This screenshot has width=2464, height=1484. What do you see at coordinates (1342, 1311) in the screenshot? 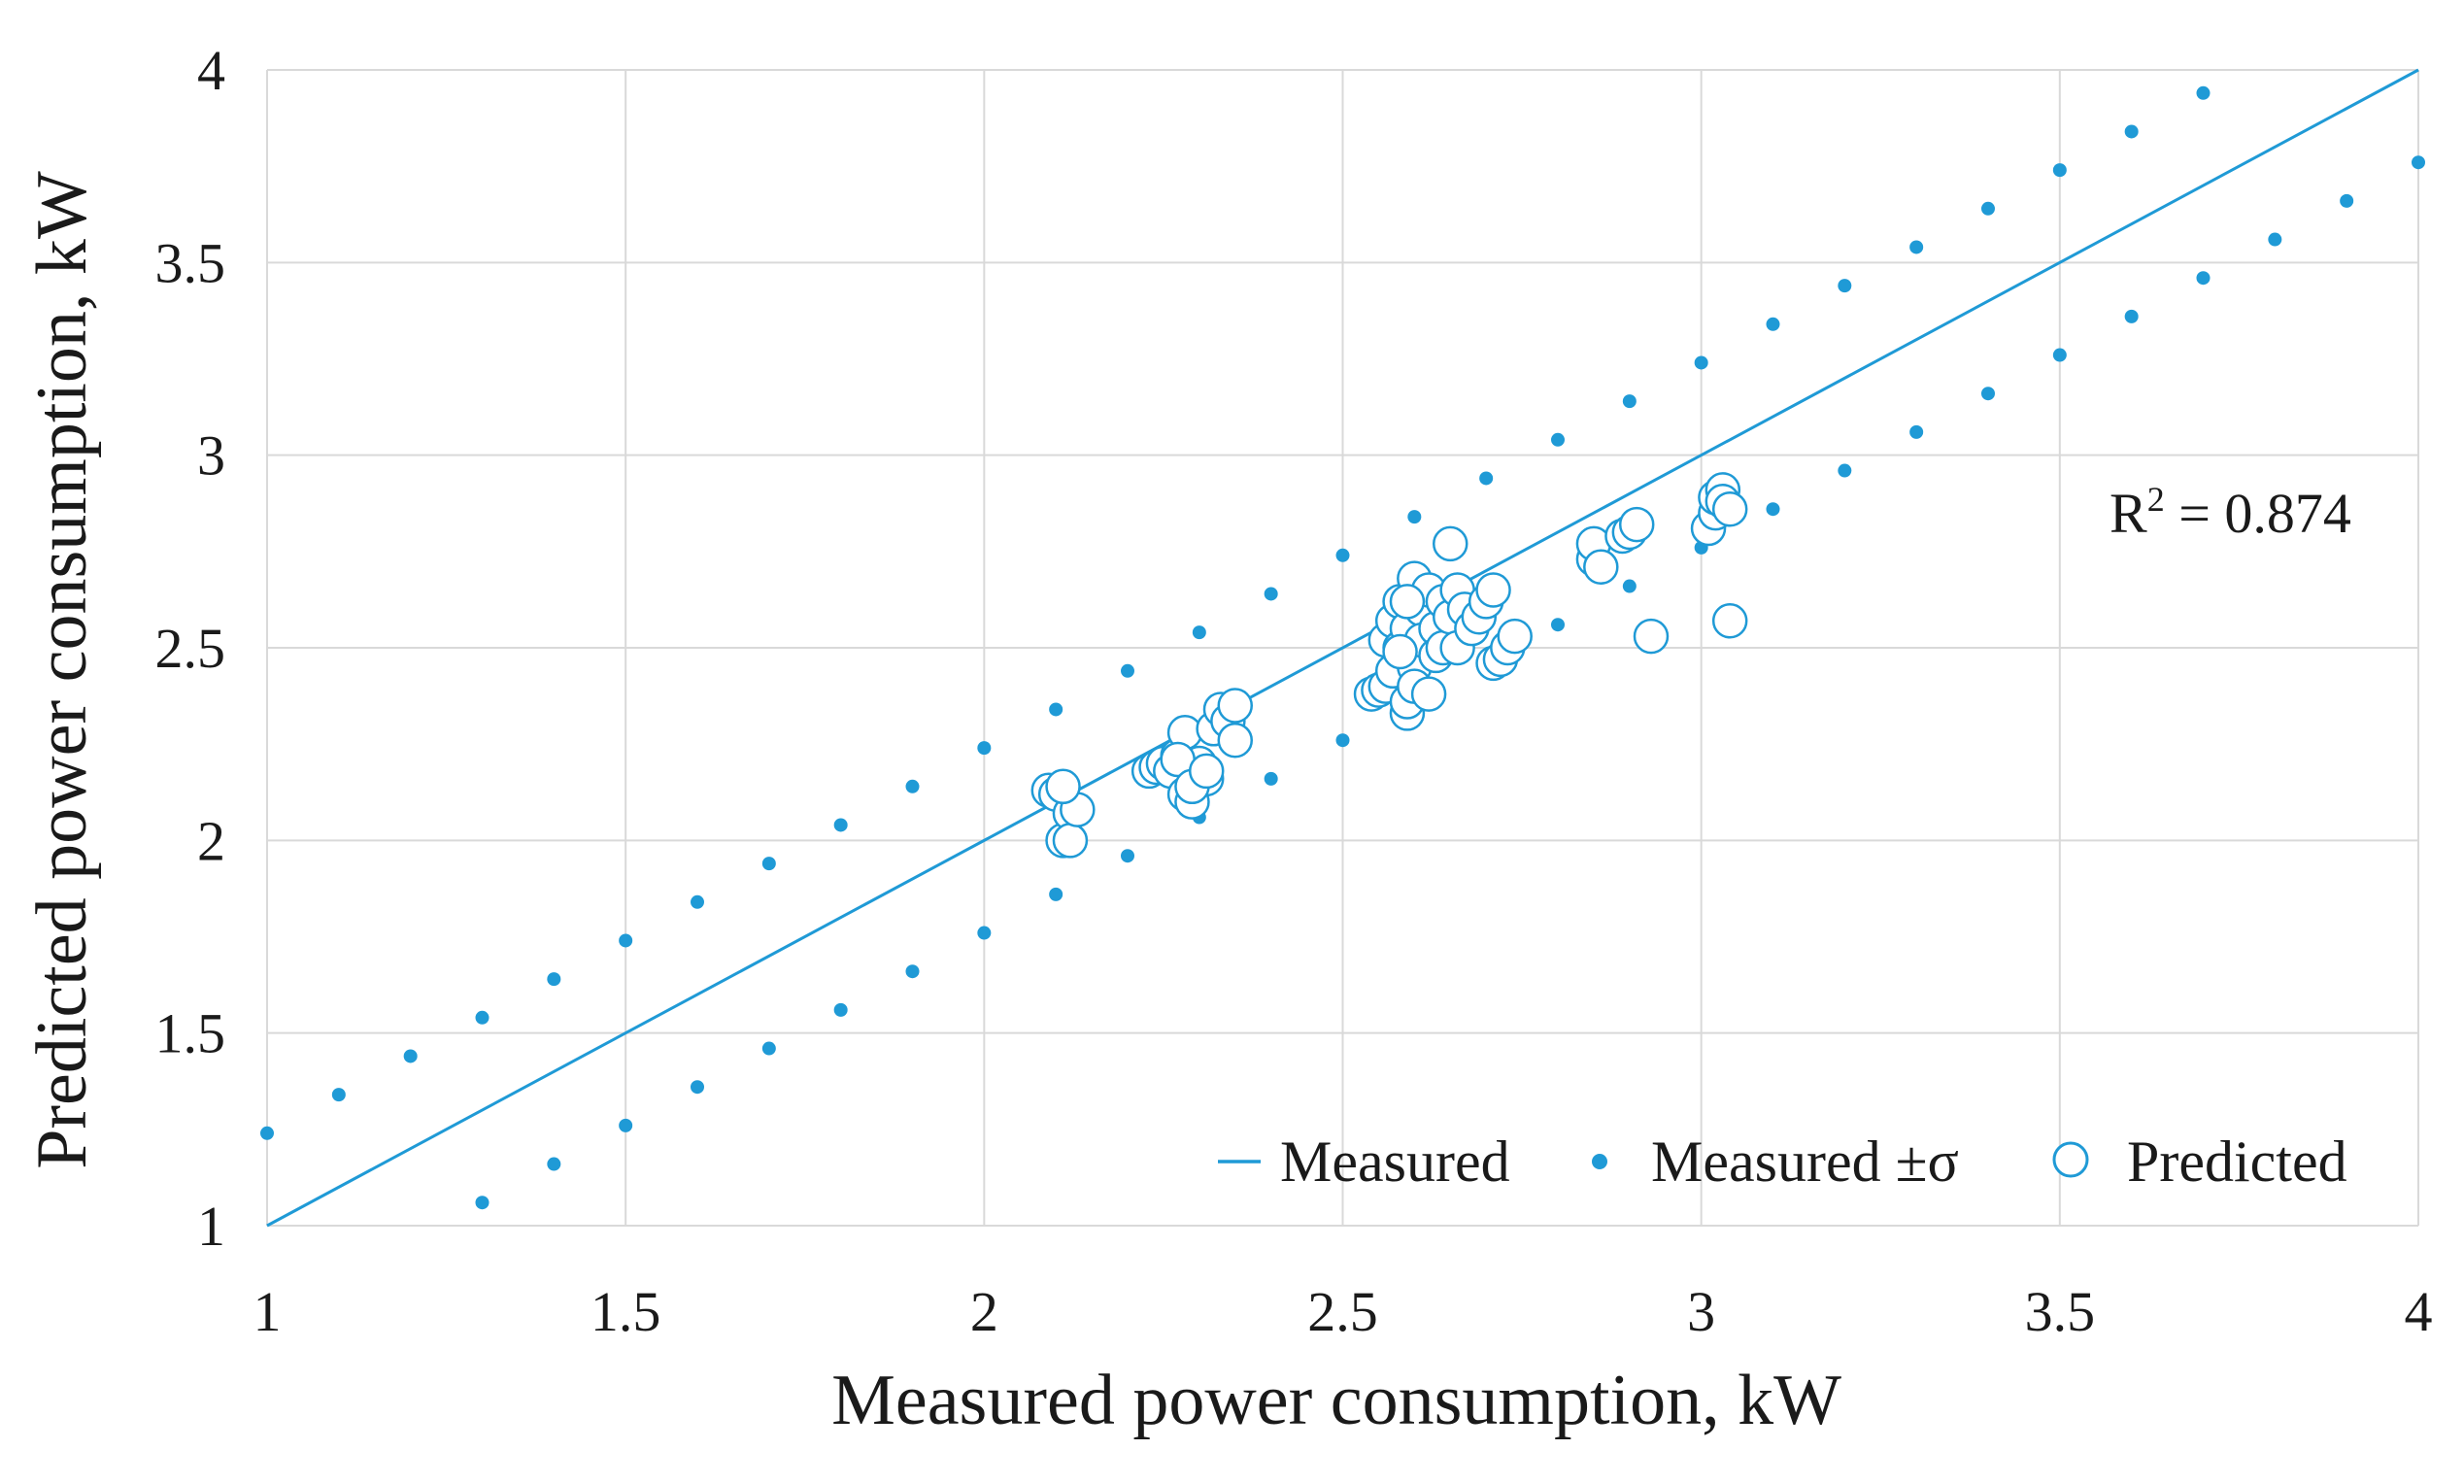
I see `x-tick-label: 2.5` at bounding box center [1342, 1311].